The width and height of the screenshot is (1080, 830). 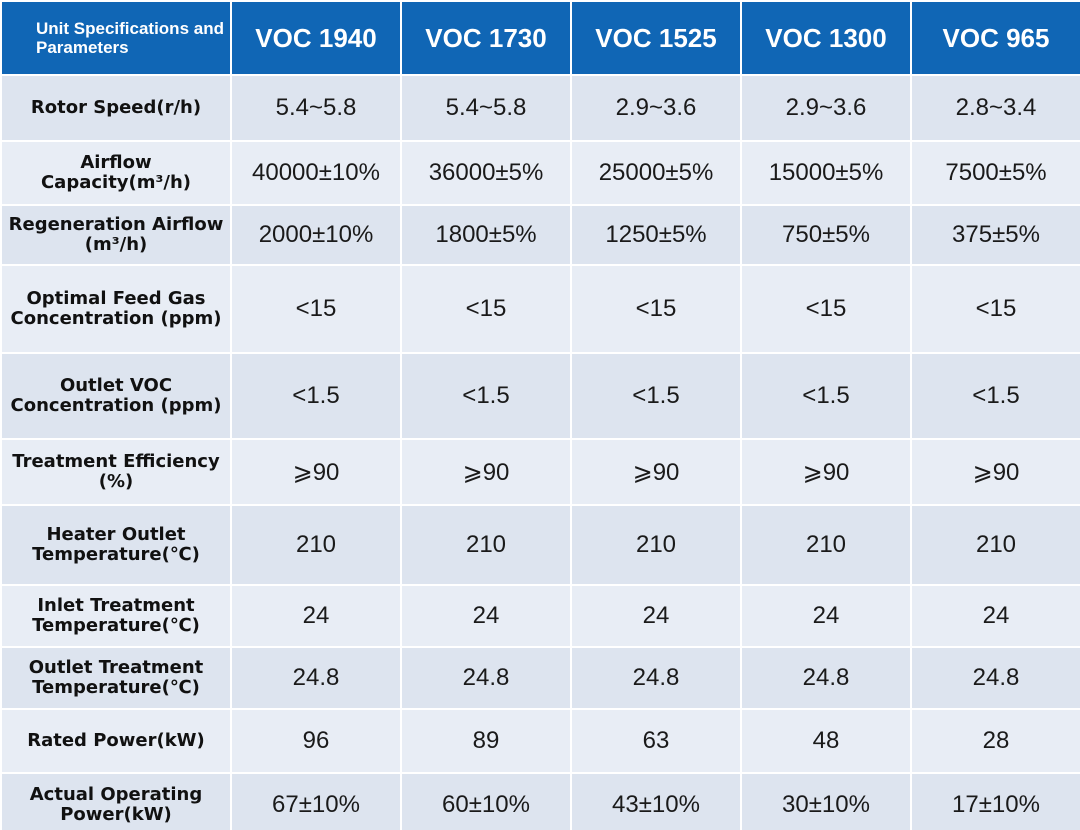 What do you see at coordinates (656, 801) in the screenshot?
I see `cell-value: 43±10%` at bounding box center [656, 801].